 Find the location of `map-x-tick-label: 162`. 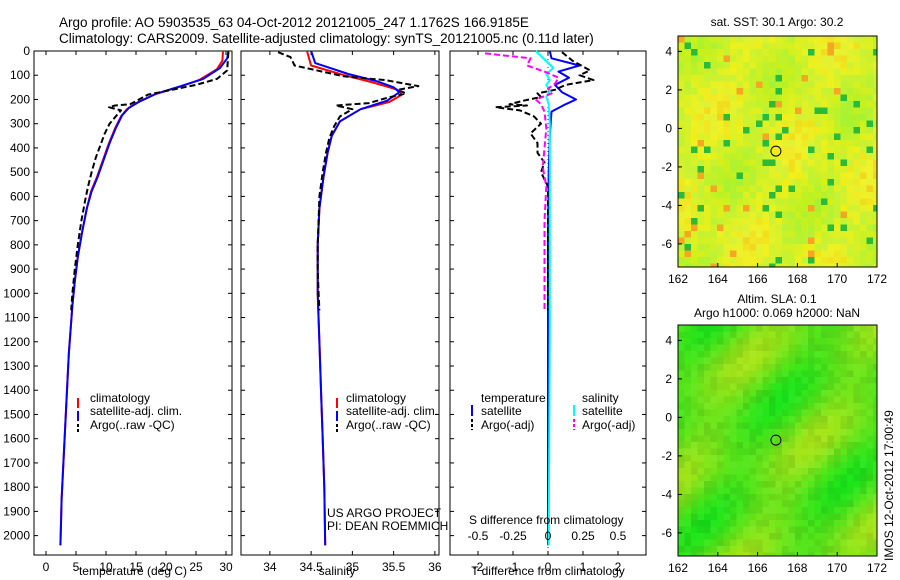

map-x-tick-label: 162 is located at coordinates (678, 568).